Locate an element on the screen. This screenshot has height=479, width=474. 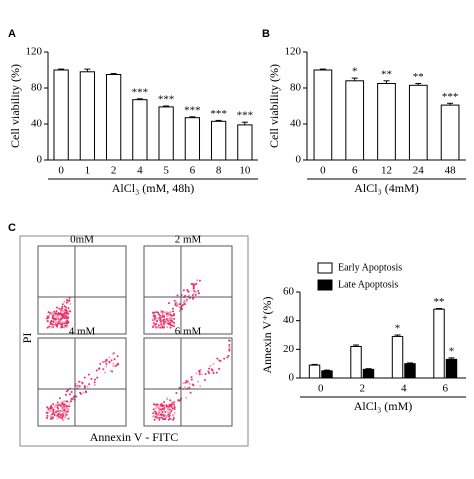
x-tick-label: 10 is located at coordinates (245, 171).